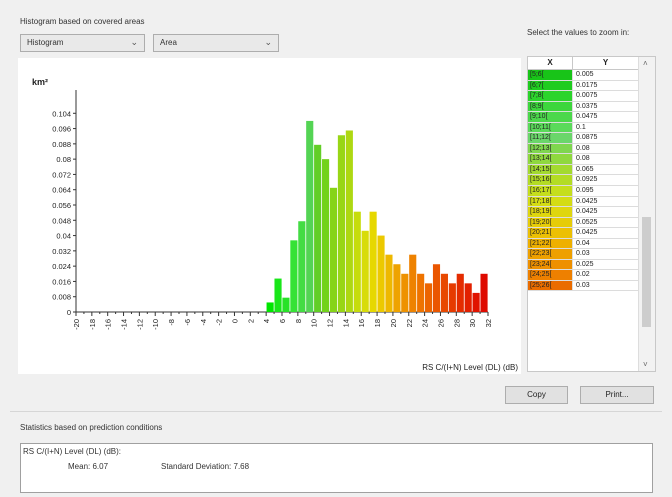 This screenshot has width=672, height=497. I want to click on x-tick-label: -2, so click(219, 322).